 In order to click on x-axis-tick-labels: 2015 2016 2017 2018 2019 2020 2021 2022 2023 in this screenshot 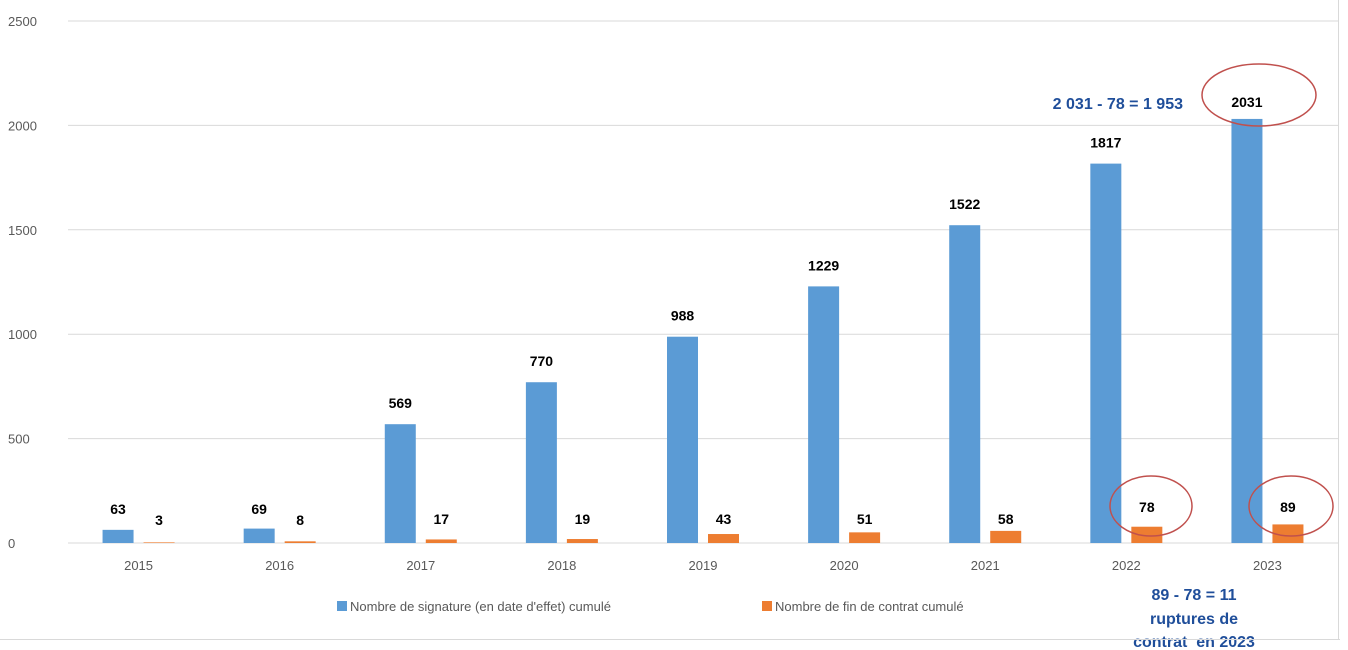, I will do `click(703, 565)`.